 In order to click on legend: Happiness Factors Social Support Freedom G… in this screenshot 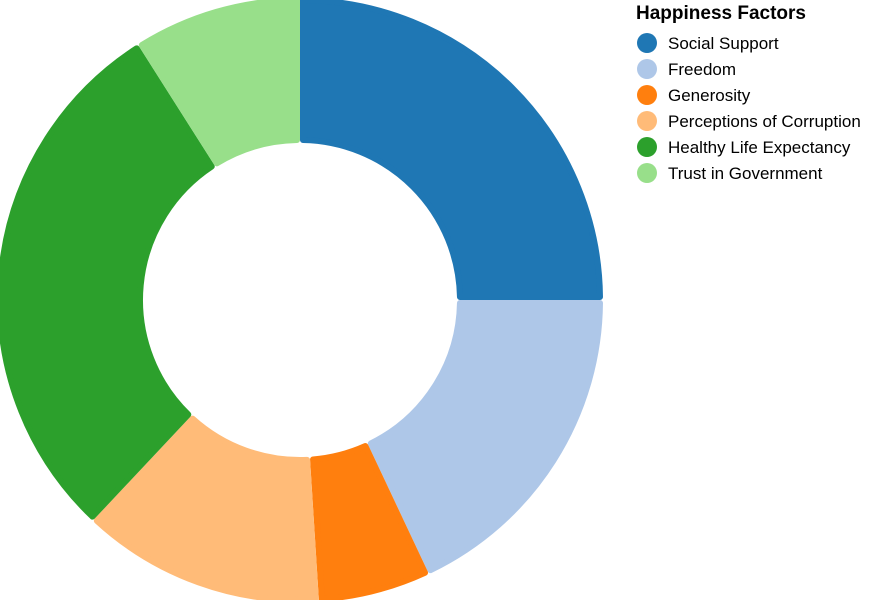, I will do `click(748, 93)`.